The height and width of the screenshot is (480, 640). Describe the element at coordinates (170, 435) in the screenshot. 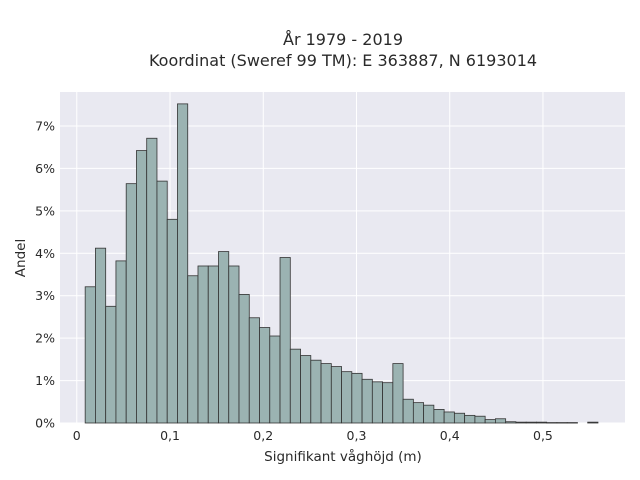

I see `x-tick-label: 0,1` at that location.